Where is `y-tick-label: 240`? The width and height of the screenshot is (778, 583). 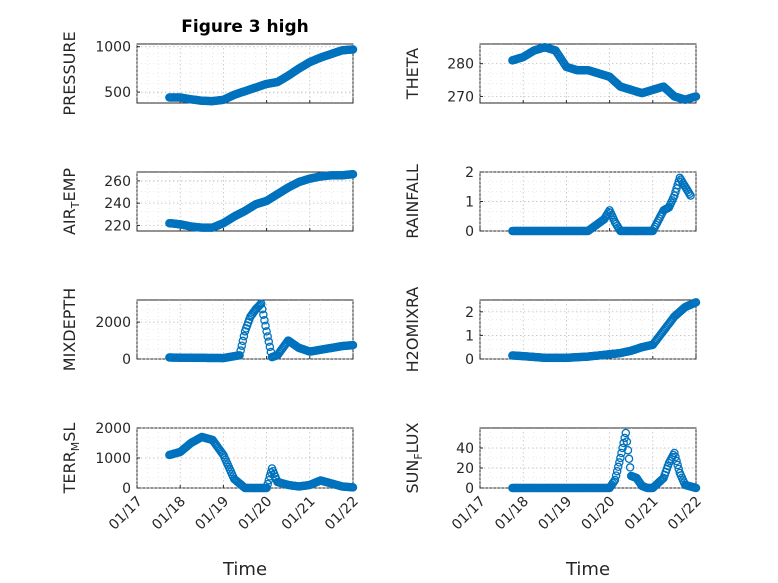 y-tick-label: 240 is located at coordinates (117, 204).